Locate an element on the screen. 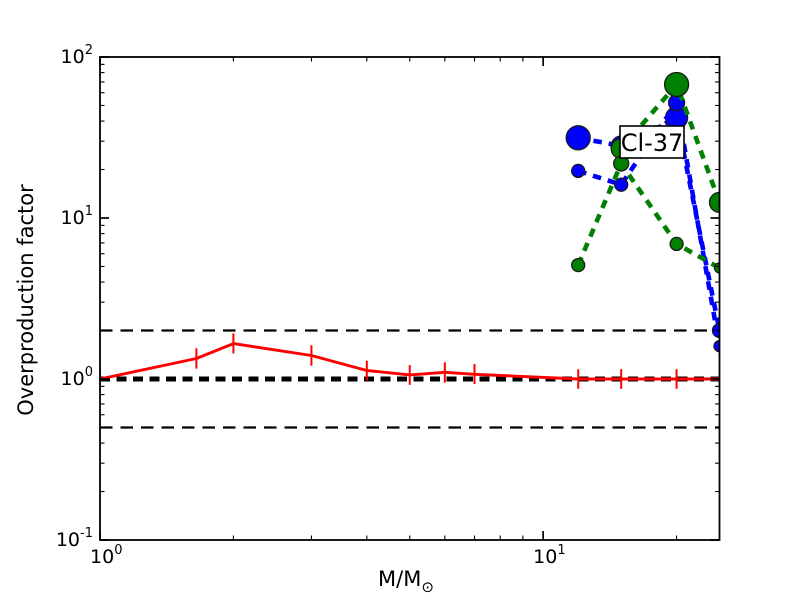 The image size is (800, 600). y-axis-label: Overproduction factor is located at coordinates (26, 300).